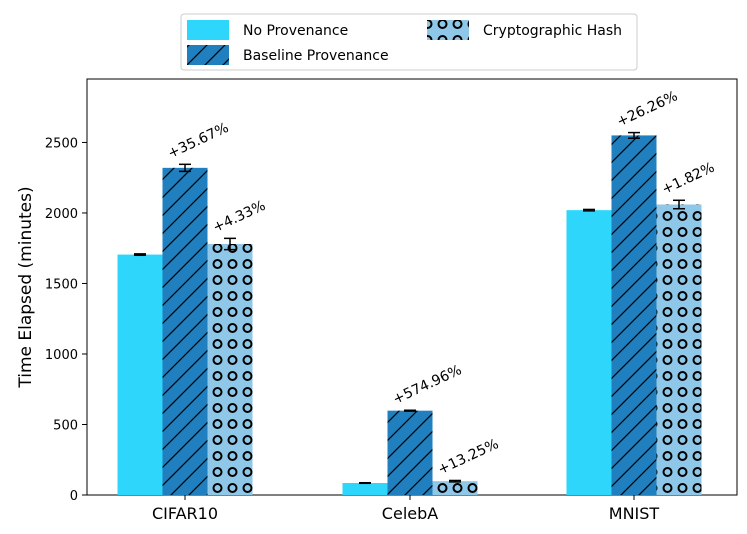 The image size is (747, 534). What do you see at coordinates (295, 31) in the screenshot?
I see `legend-label: No Provenance` at bounding box center [295, 31].